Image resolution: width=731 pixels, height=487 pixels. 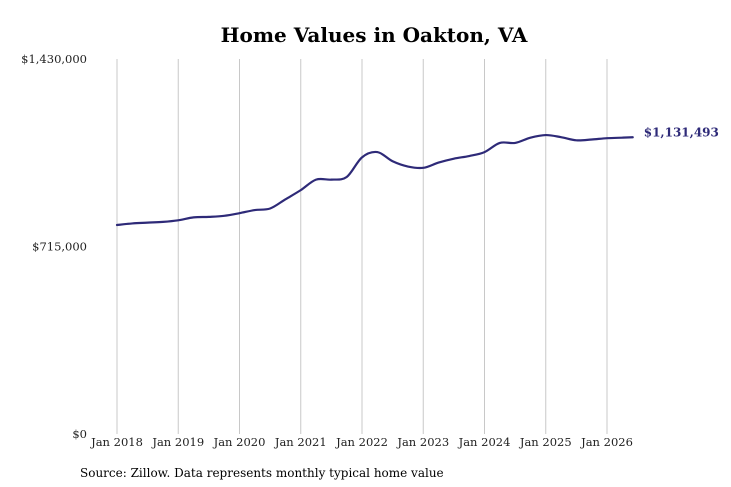 What do you see at coordinates (239, 442) in the screenshot?
I see `x-tick-label: Jan 2020` at bounding box center [239, 442].